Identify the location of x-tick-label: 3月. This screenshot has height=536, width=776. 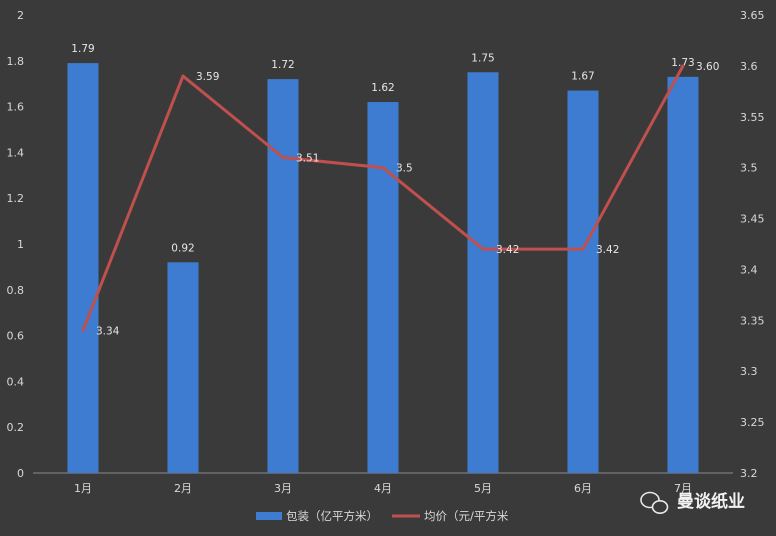
(283, 488).